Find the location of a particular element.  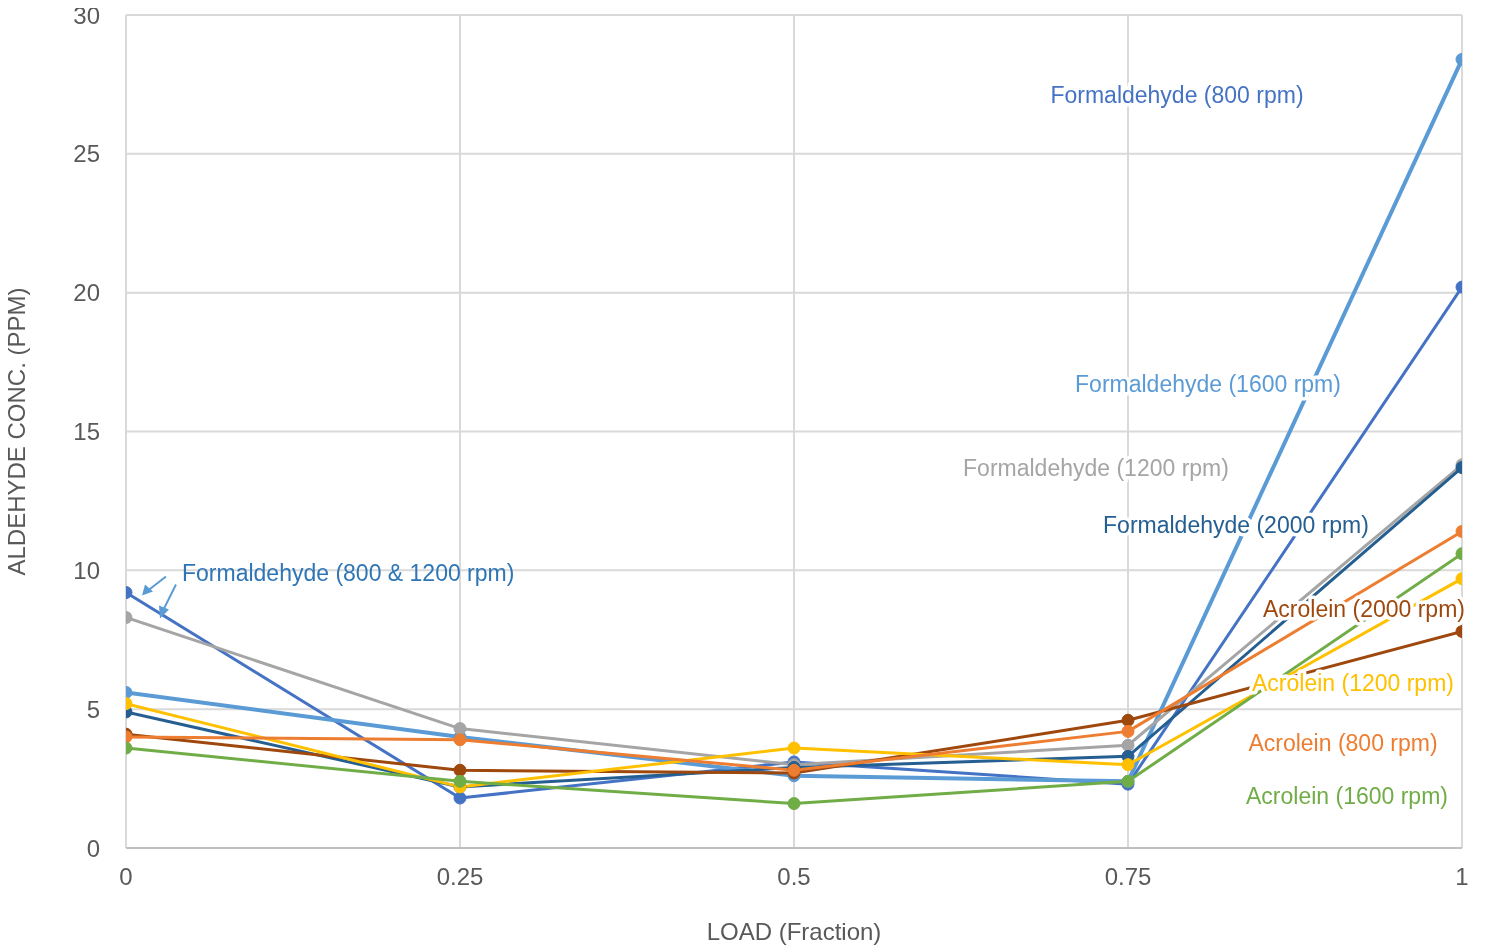

y-tick-label: 15 is located at coordinates (86, 432).